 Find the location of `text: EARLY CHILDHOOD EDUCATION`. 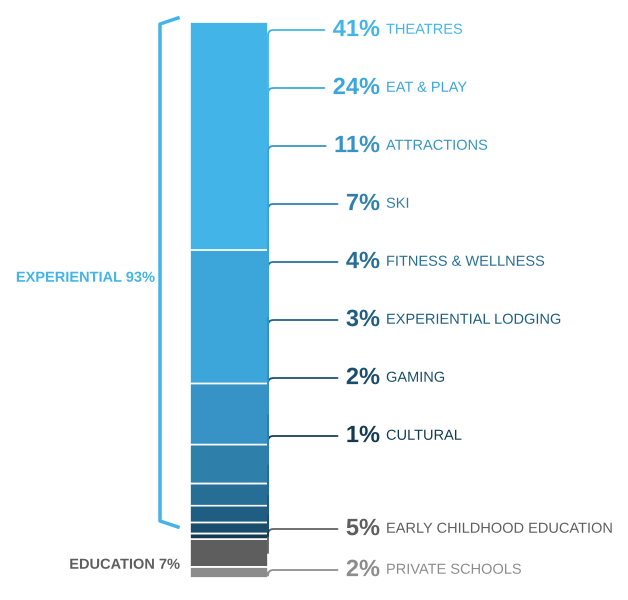

text: EARLY CHILDHOOD EDUCATION is located at coordinates (499, 527).